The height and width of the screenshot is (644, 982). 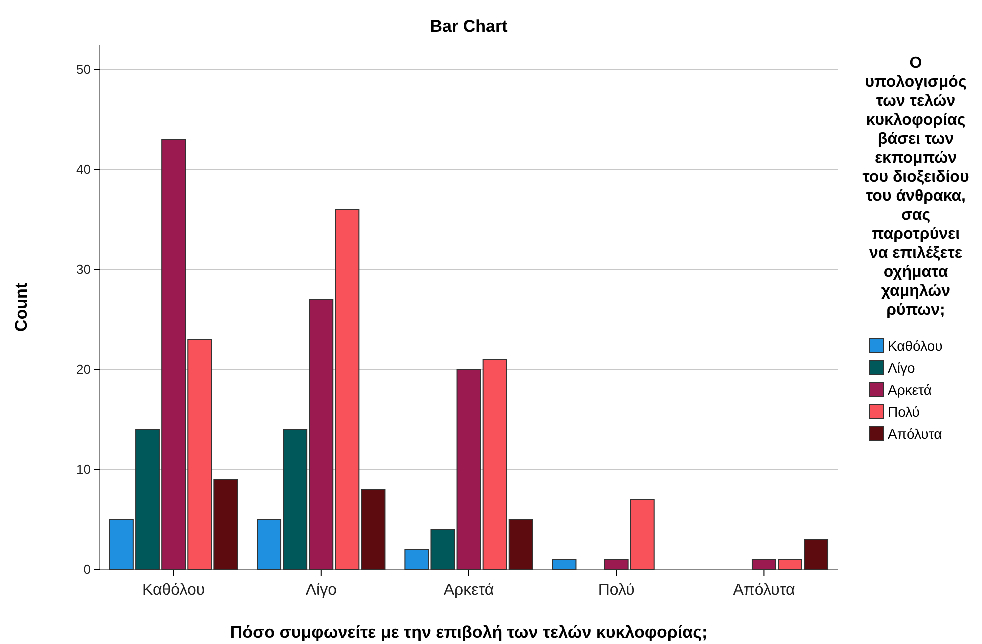 I want to click on y-axis-title: Count, so click(x=21, y=307).